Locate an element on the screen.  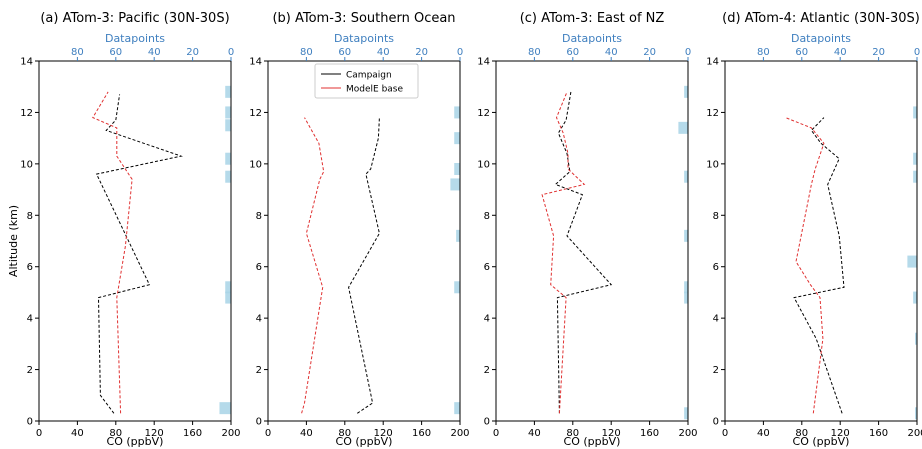
chart-3-x-tick-label-5: 200 is located at coordinates (914, 433).